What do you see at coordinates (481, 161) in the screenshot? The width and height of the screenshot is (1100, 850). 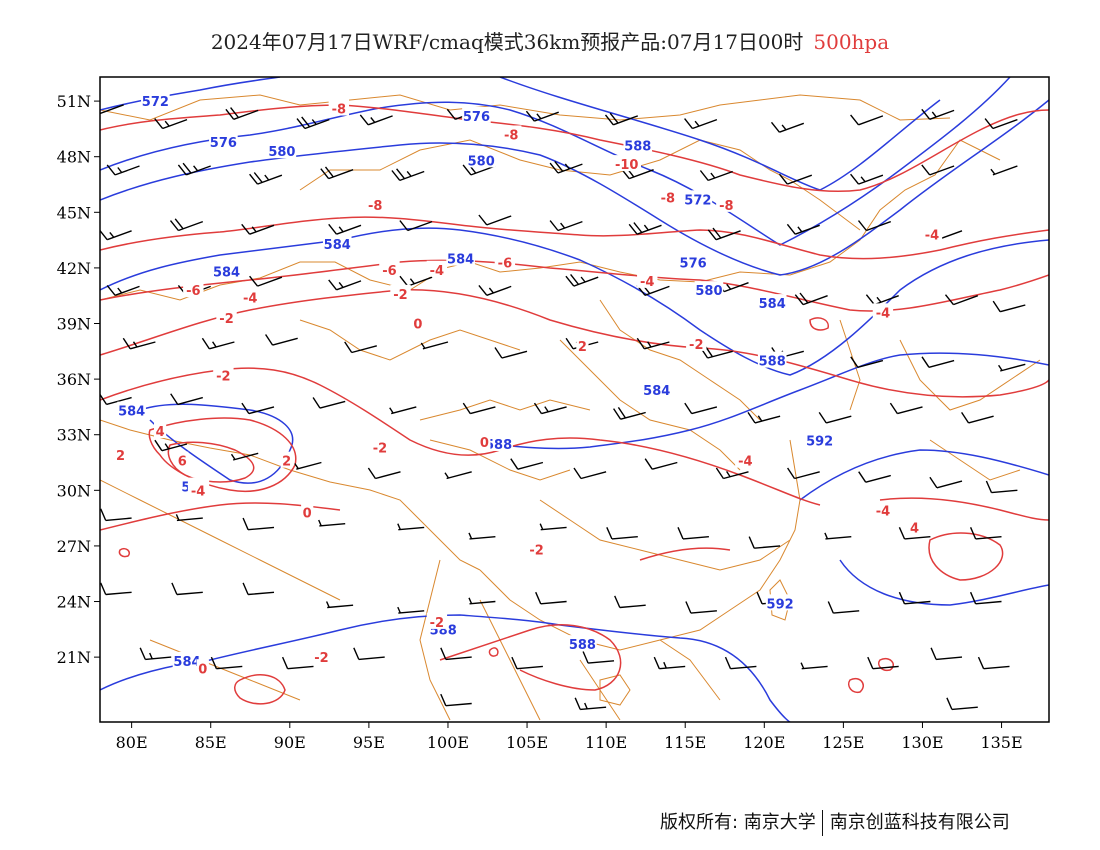 I see `height-label: 580` at bounding box center [481, 161].